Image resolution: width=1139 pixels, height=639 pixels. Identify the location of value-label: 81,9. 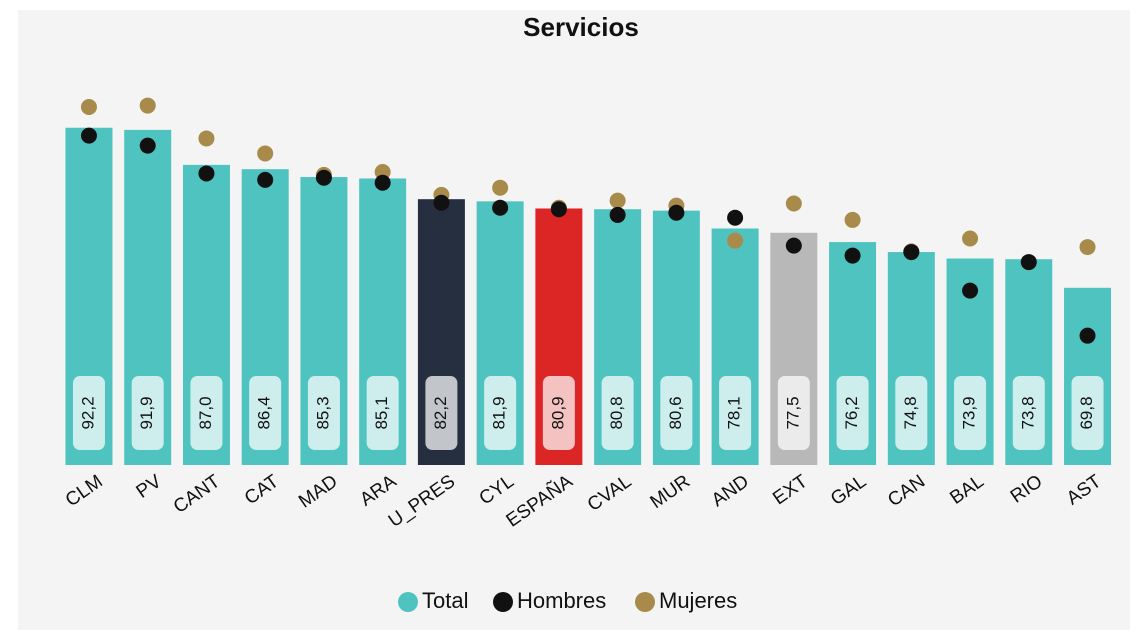
(499, 412).